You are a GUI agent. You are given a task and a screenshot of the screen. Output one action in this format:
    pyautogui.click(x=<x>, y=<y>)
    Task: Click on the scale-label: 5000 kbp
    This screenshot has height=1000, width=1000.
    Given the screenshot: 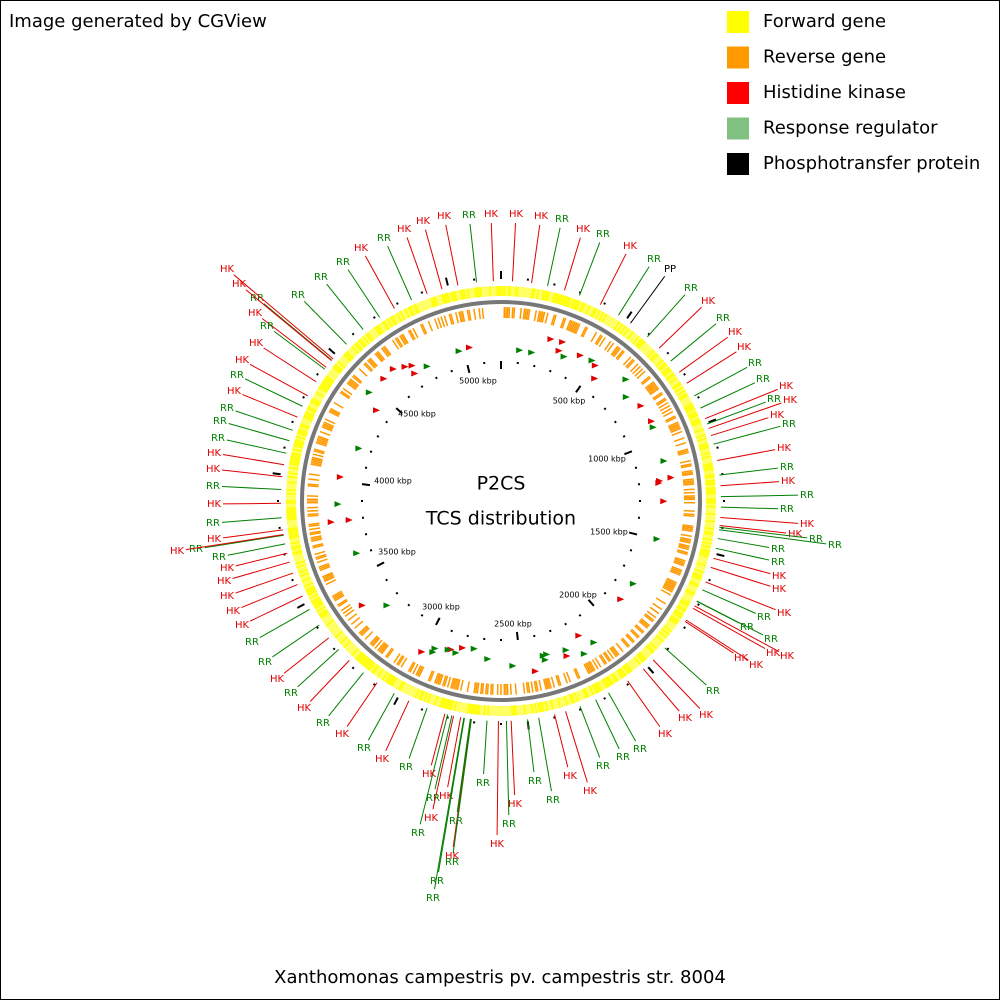 What is the action you would take?
    pyautogui.click(x=478, y=381)
    